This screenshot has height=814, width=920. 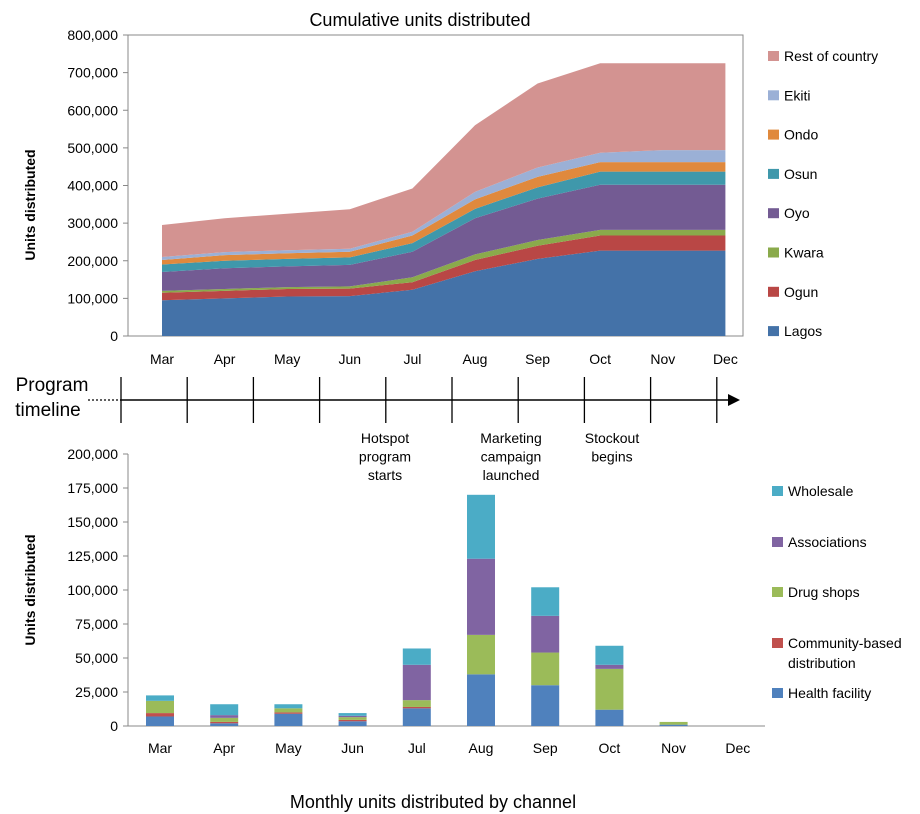 I want to click on legend-label: Oyo, so click(x=797, y=213).